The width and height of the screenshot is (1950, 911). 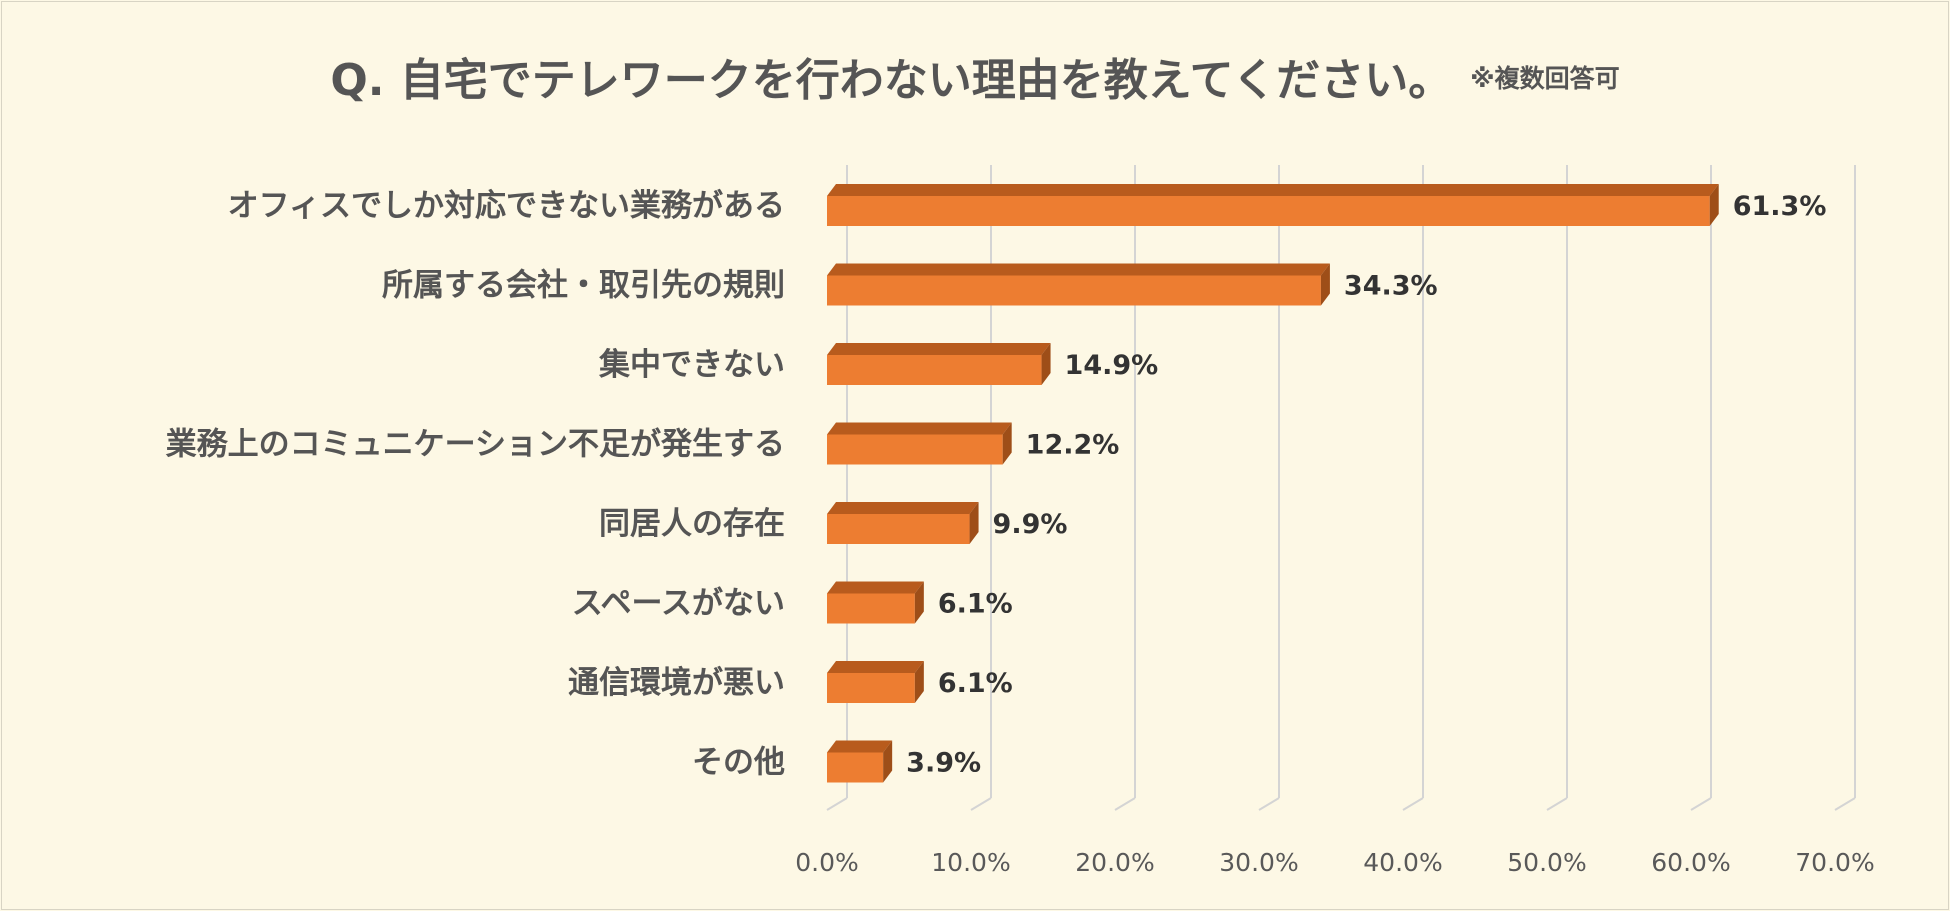 What do you see at coordinates (1073, 445) in the screenshot?
I see `data-label: 12.2%` at bounding box center [1073, 445].